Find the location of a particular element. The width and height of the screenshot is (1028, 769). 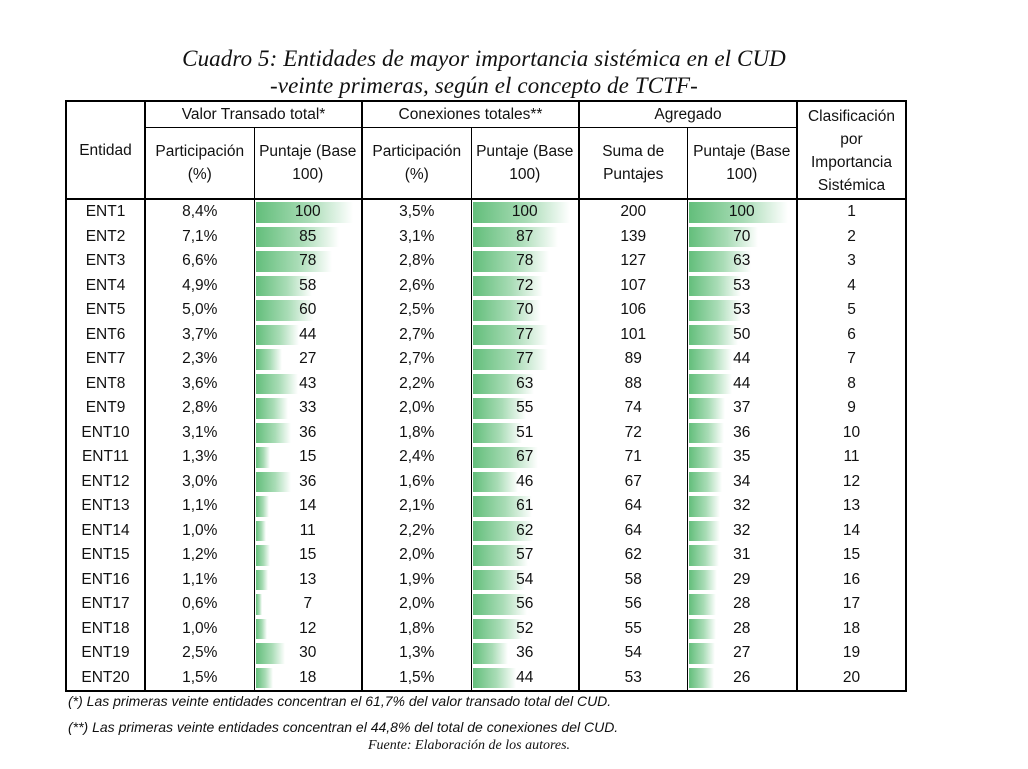

cell-cx-puntaje: 77 is located at coordinates (524, 334).